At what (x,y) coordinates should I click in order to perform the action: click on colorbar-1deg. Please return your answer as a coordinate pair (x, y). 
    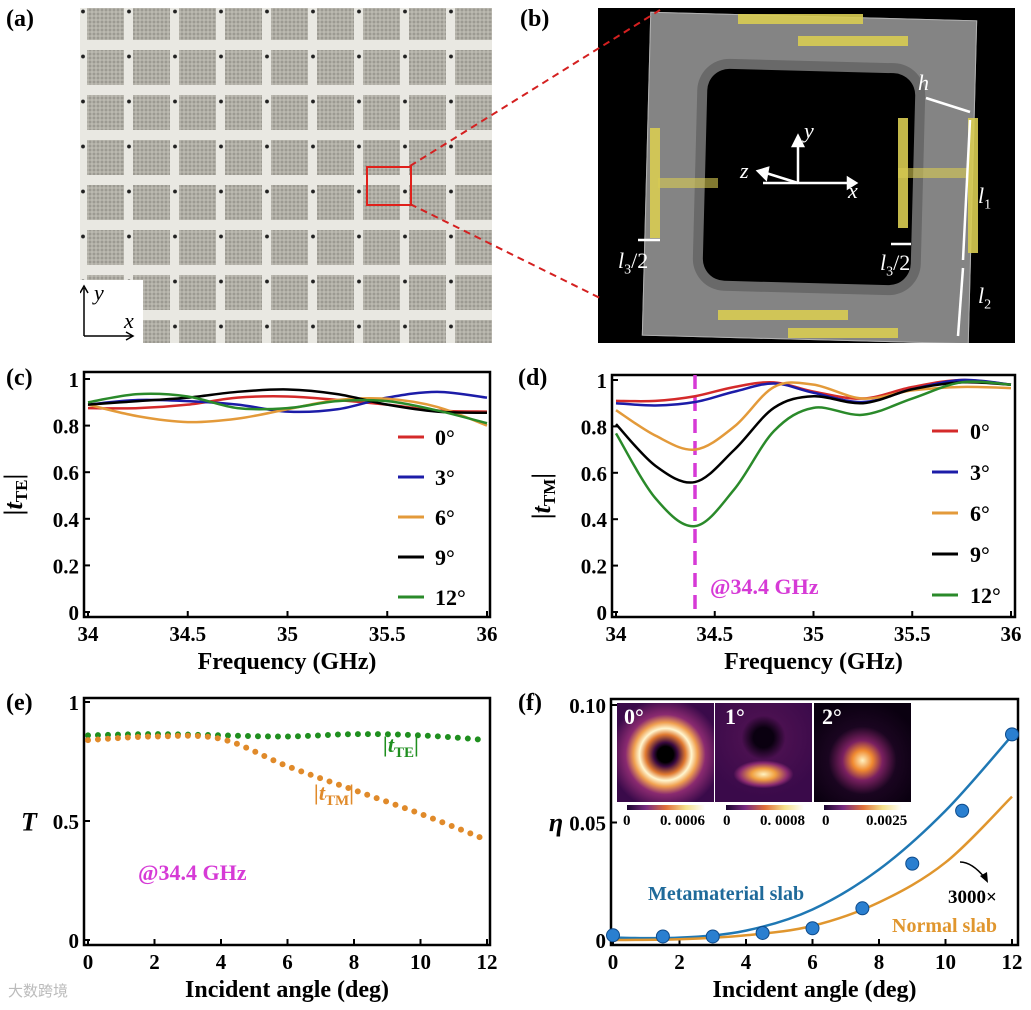
    Looking at the image, I should click on (765, 807).